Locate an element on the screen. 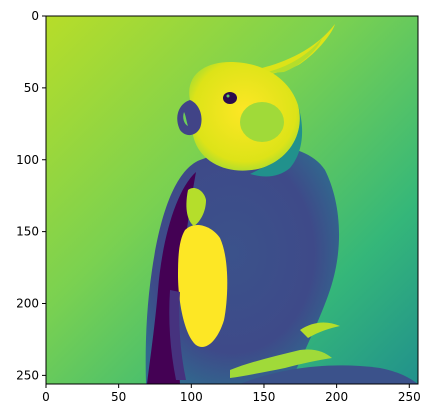 The height and width of the screenshot is (418, 430). y-tick-label: 250 is located at coordinates (27, 375).